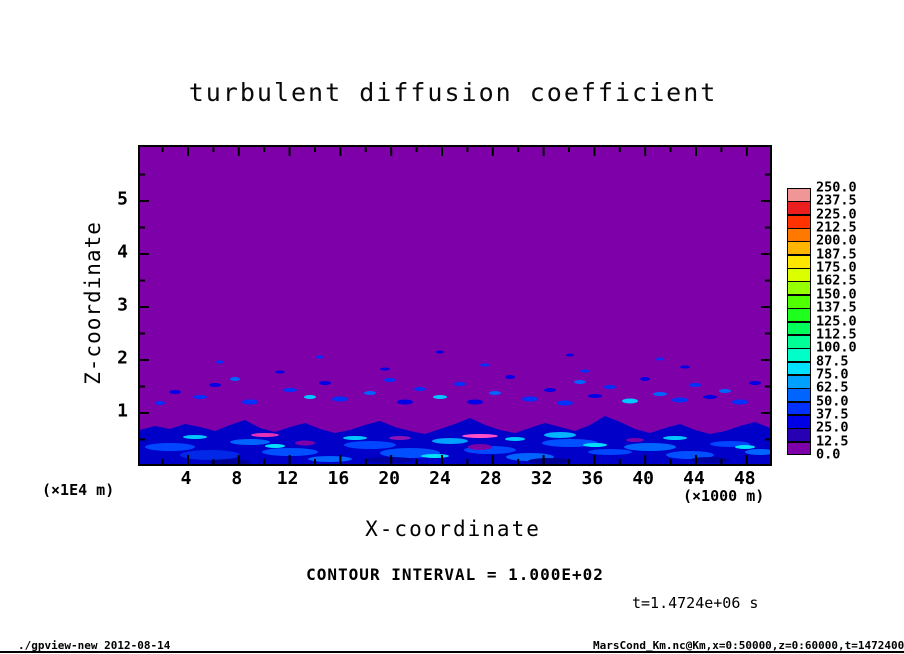 The height and width of the screenshot is (654, 904). I want to click on colorbar-tick-label: 62.5, so click(832, 387).